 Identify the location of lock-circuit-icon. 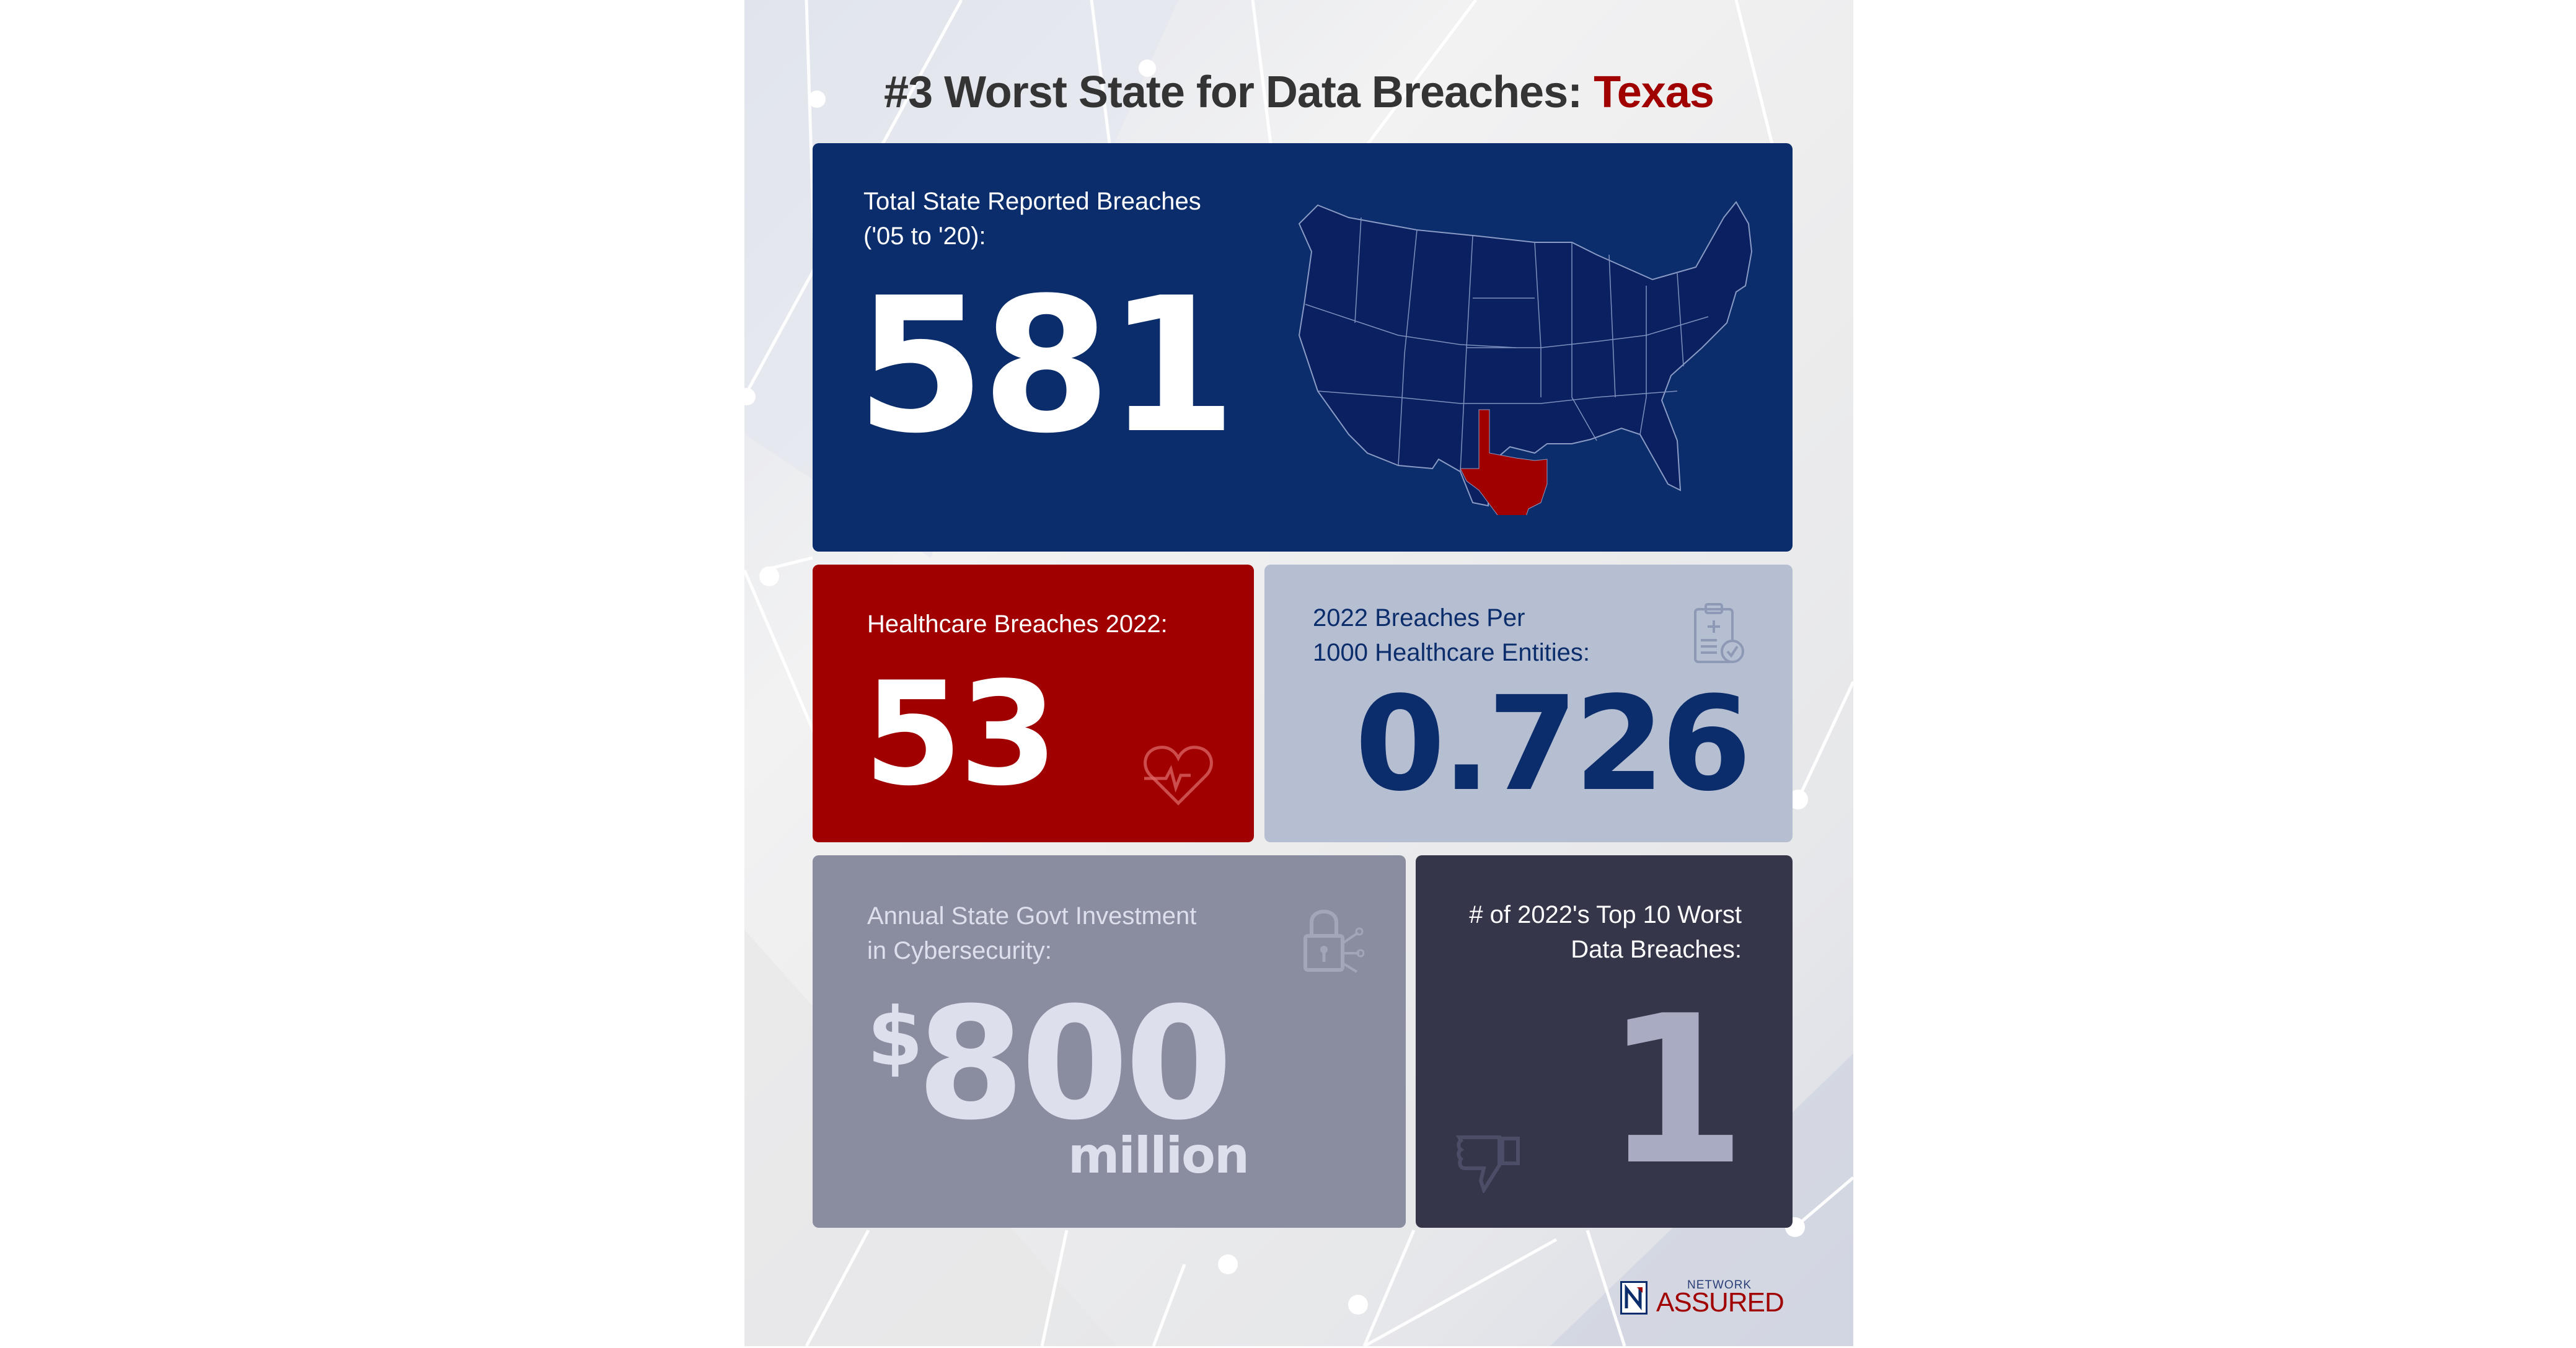
(1333, 941).